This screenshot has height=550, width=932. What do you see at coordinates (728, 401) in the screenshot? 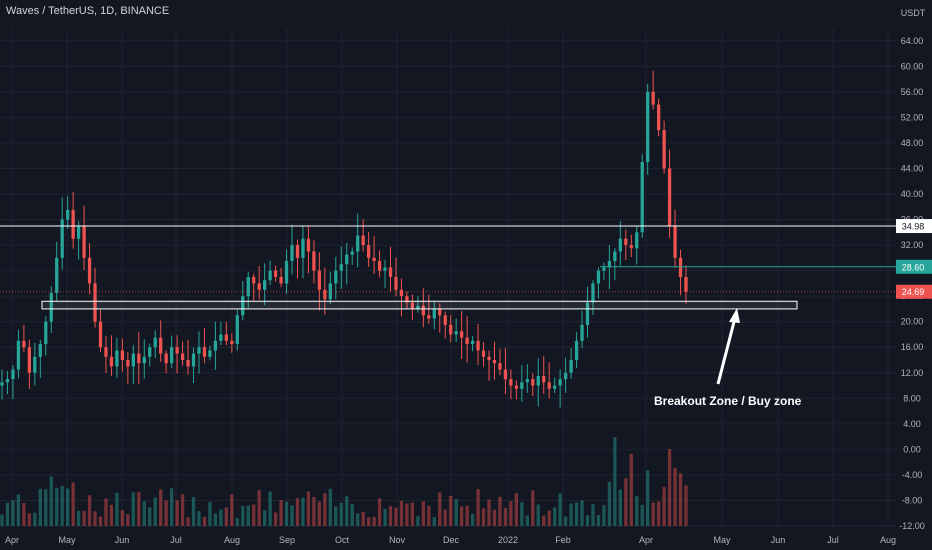
I see `breakout-zone-annotation: Breakout Zone / Buy zone` at bounding box center [728, 401].